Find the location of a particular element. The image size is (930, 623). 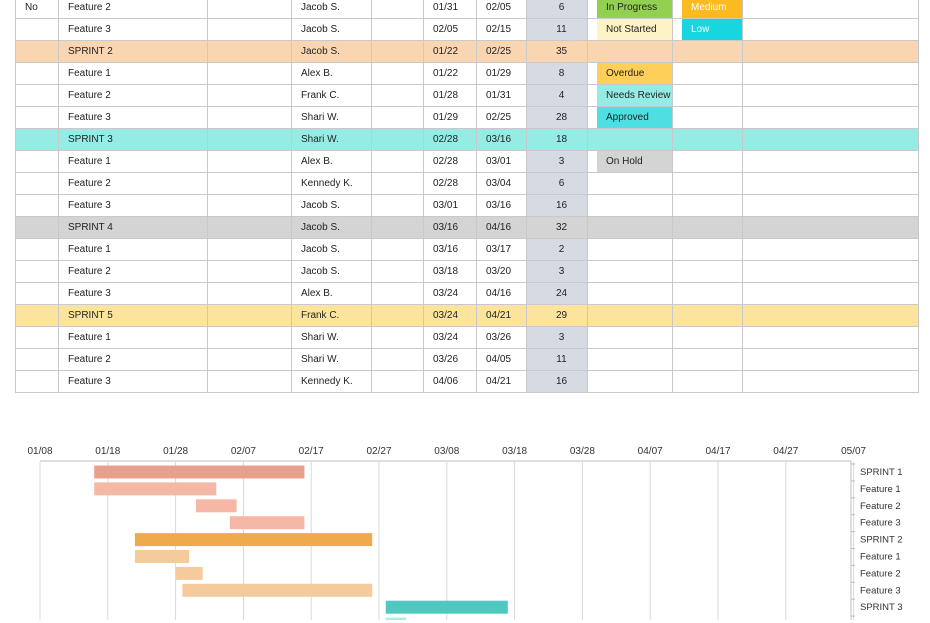

duration-cell: 24 is located at coordinates (557, 293).